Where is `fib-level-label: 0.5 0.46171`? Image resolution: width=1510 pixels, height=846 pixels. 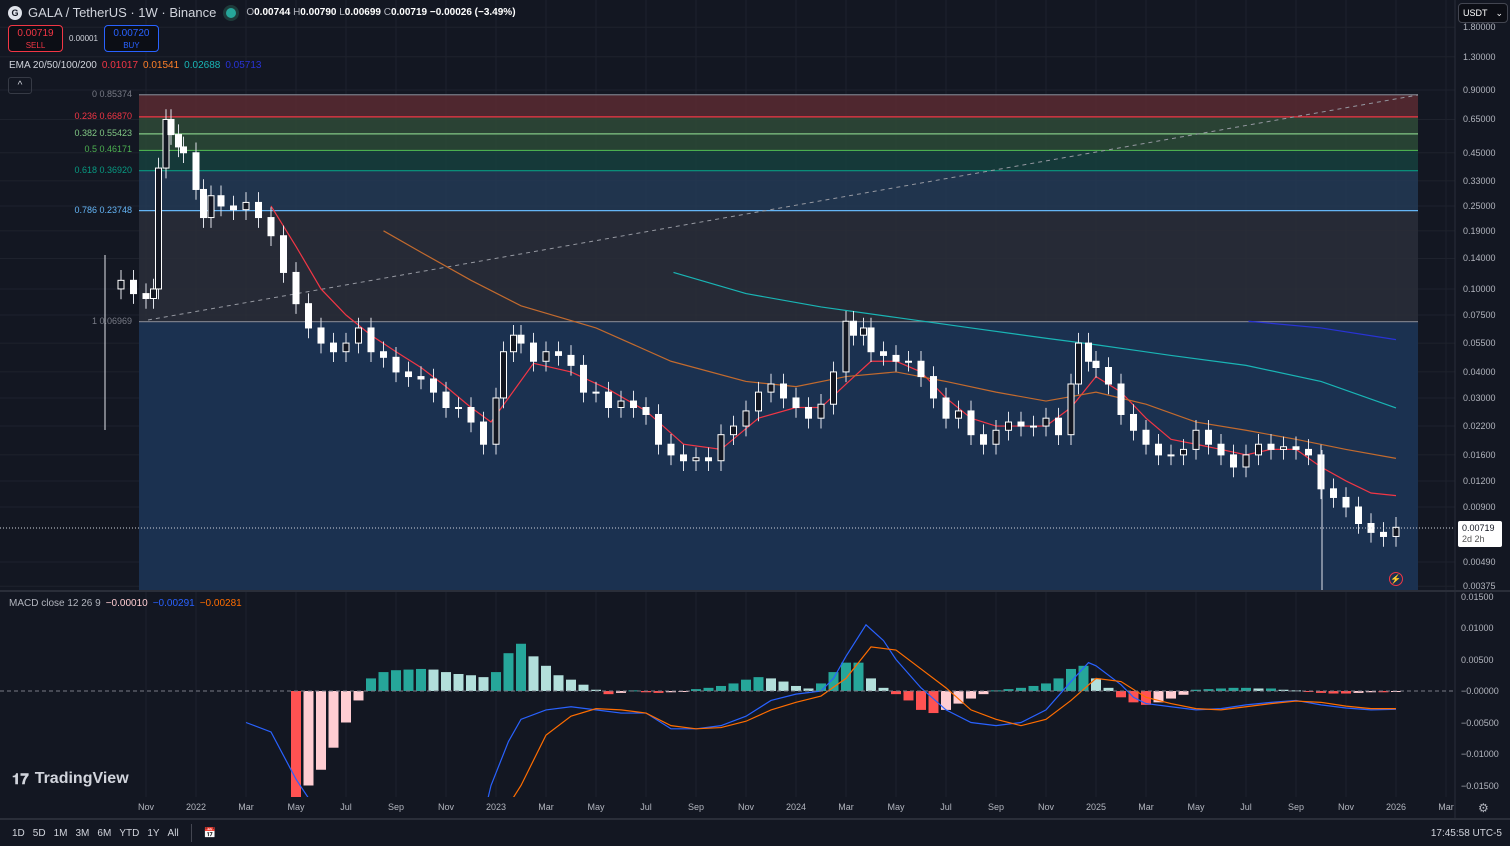
fib-level-label: 0.5 0.46171 is located at coordinates (108, 149).